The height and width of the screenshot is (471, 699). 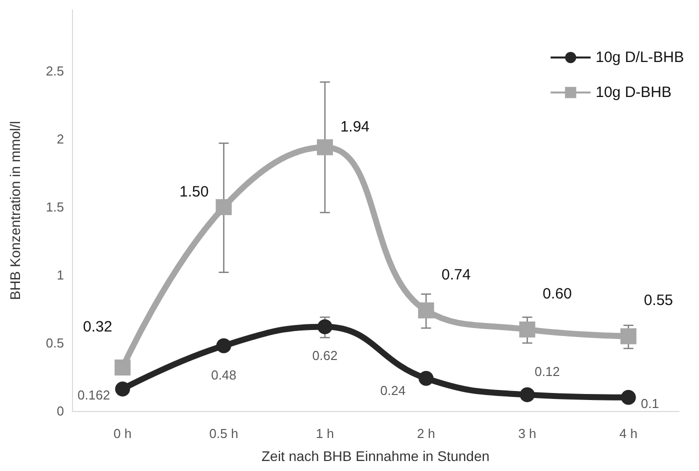 I want to click on x-tick-label: 0 h, so click(x=123, y=433).